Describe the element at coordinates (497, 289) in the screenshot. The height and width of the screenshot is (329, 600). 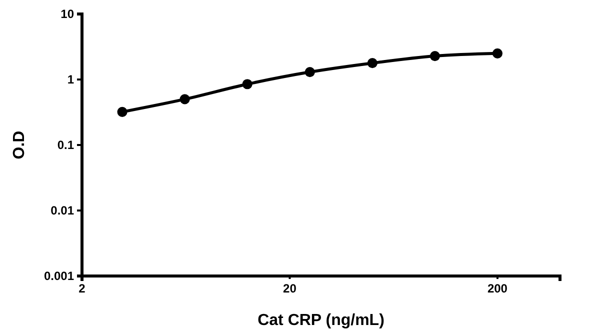
I see `x-tick-label: 200` at that location.